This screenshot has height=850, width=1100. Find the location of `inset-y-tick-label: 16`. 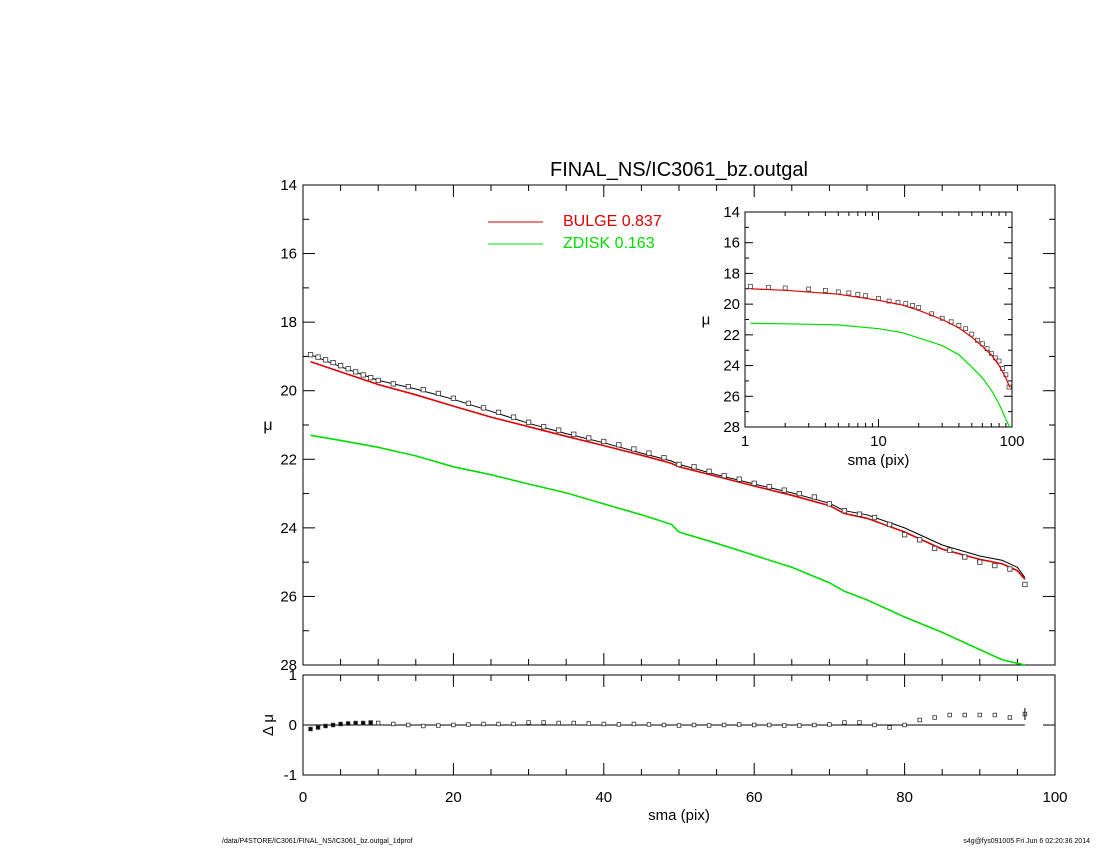

inset-y-tick-label: 16 is located at coordinates (731, 243).